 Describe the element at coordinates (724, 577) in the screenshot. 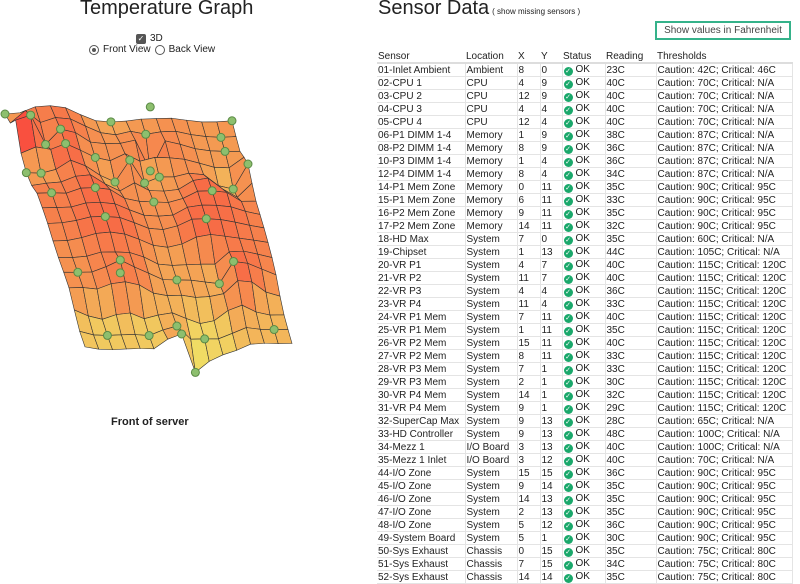

I see `cell-thresholds: Caution: 75C; Critical: 80C` at that location.